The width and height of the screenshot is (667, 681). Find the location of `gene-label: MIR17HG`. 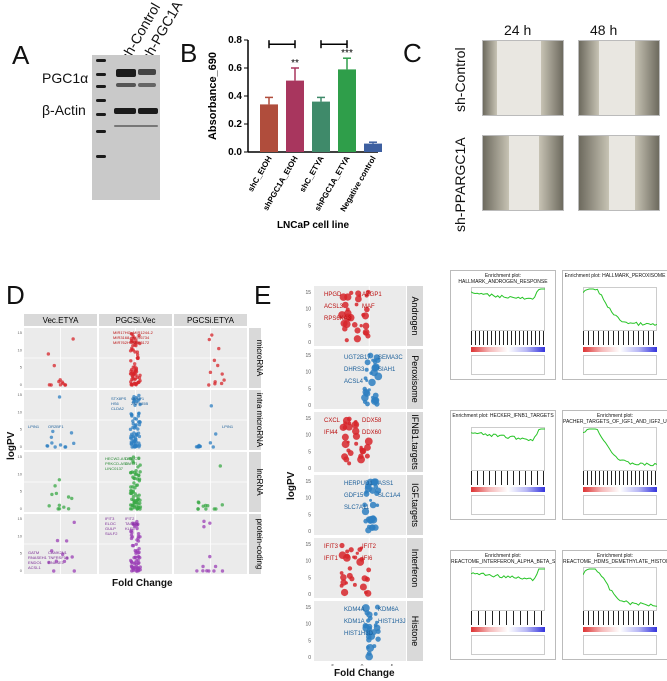

gene-label: MIR17HG is located at coordinates (122, 332).